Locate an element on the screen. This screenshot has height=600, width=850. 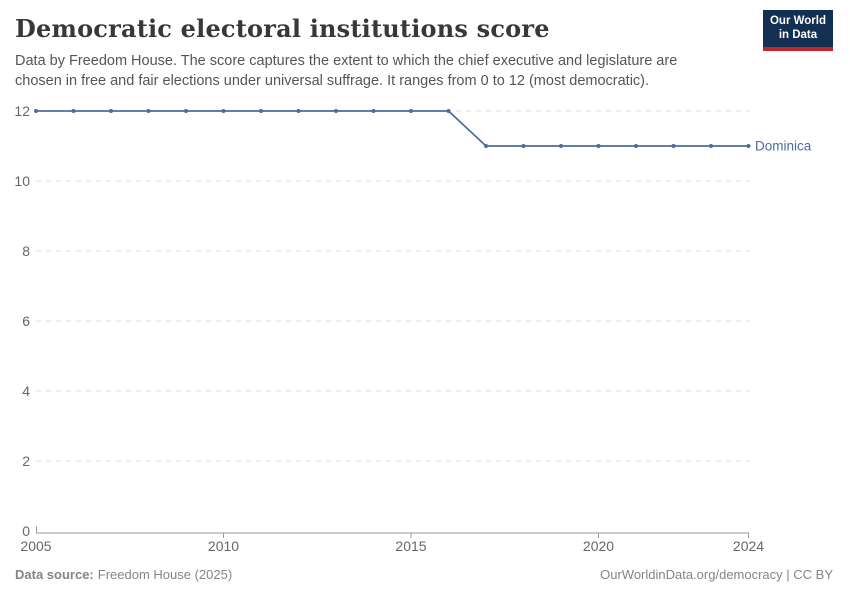
series-line-dominica is located at coordinates (392, 128).